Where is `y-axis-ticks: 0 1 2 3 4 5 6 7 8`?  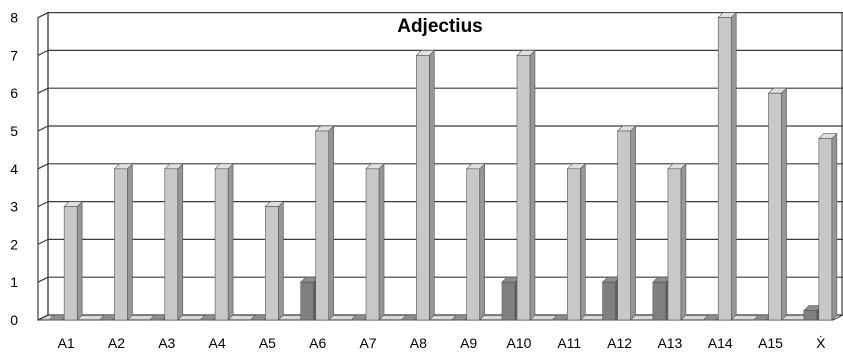
y-axis-ticks: 0 1 2 3 4 5 6 7 8 is located at coordinates (14, 169).